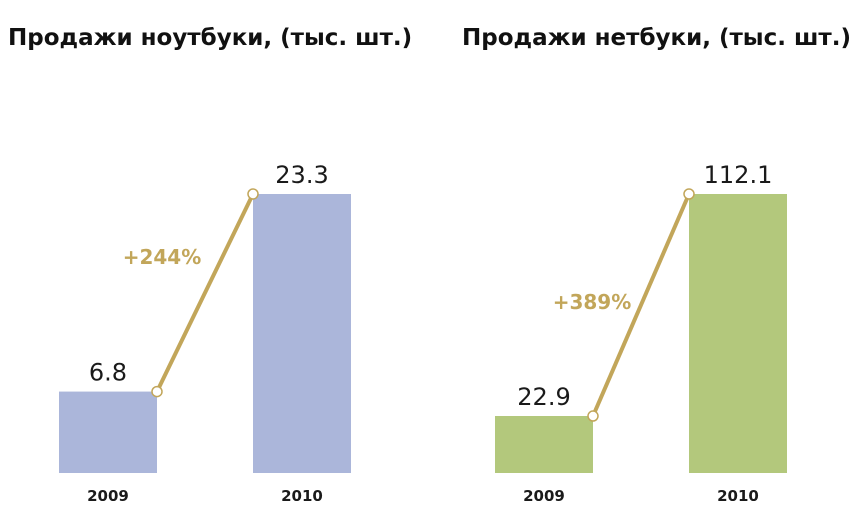 Image resolution: width=853 pixels, height=508 pixels. Describe the element at coordinates (738, 496) in the screenshot. I see `category-label-netbooks-2010: 2010` at that location.